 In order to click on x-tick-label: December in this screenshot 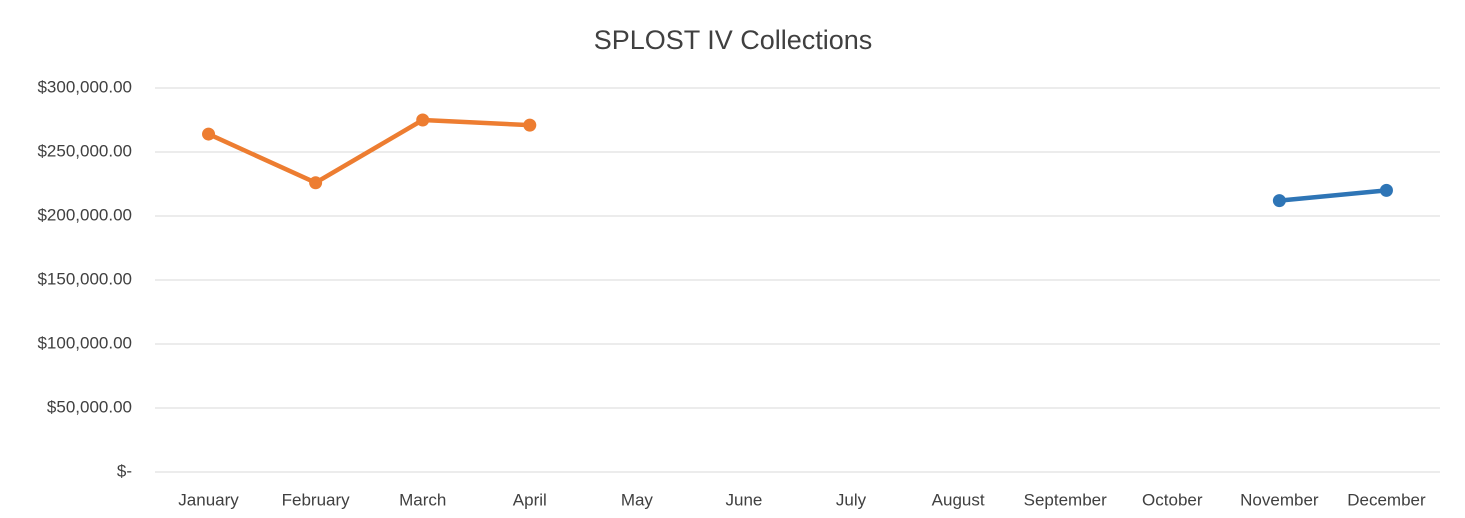, I will do `click(1386, 499)`.